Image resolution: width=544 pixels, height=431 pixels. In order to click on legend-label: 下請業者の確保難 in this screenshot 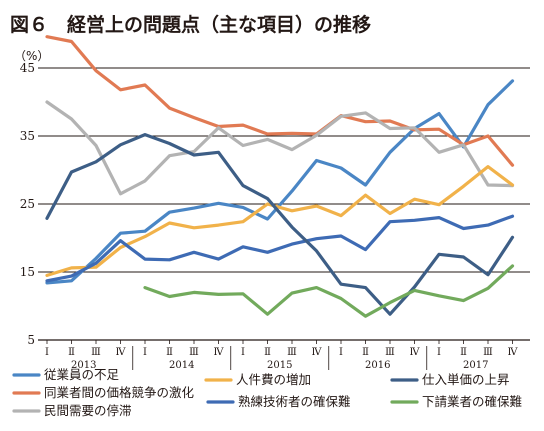, I will do `click(472, 401)`.